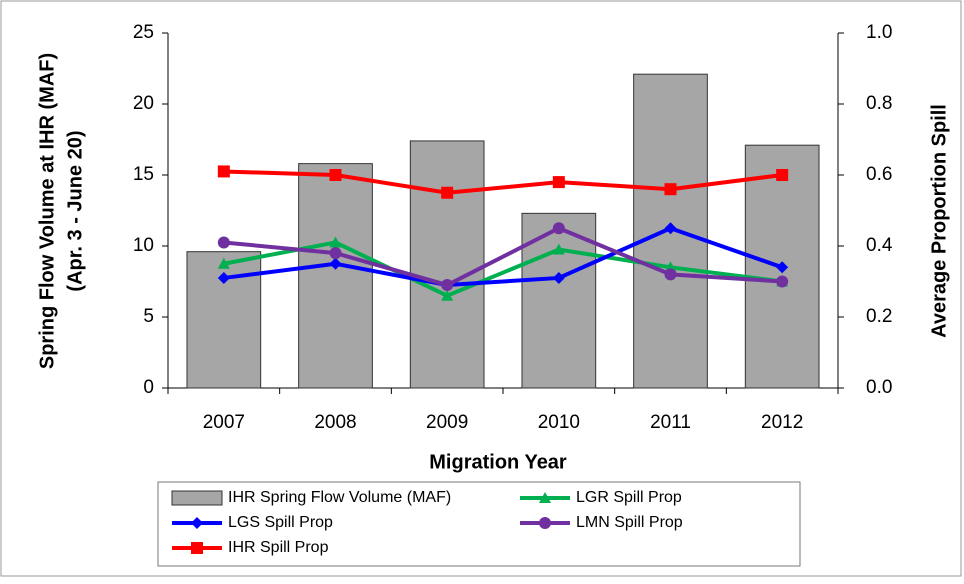 The image size is (964, 584). Describe the element at coordinates (879, 245) in the screenshot. I see `y2-tick-label: 0.4` at that location.